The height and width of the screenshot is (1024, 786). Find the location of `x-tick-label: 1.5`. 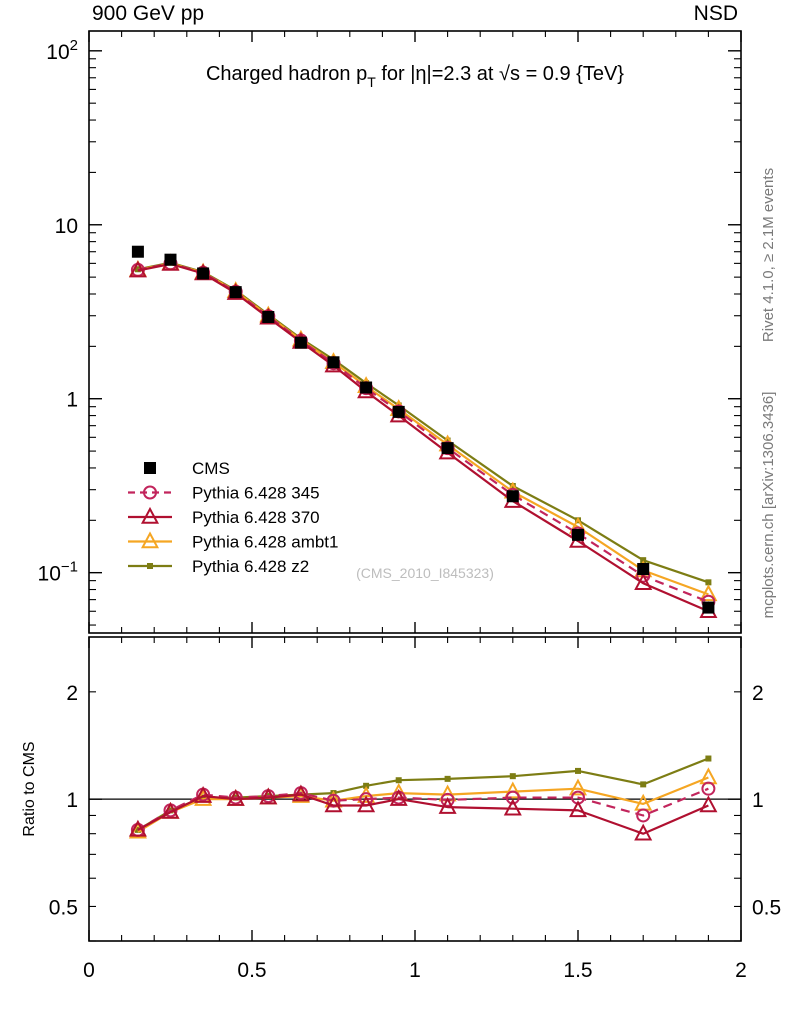

x-tick-label: 1.5 is located at coordinates (577, 970).